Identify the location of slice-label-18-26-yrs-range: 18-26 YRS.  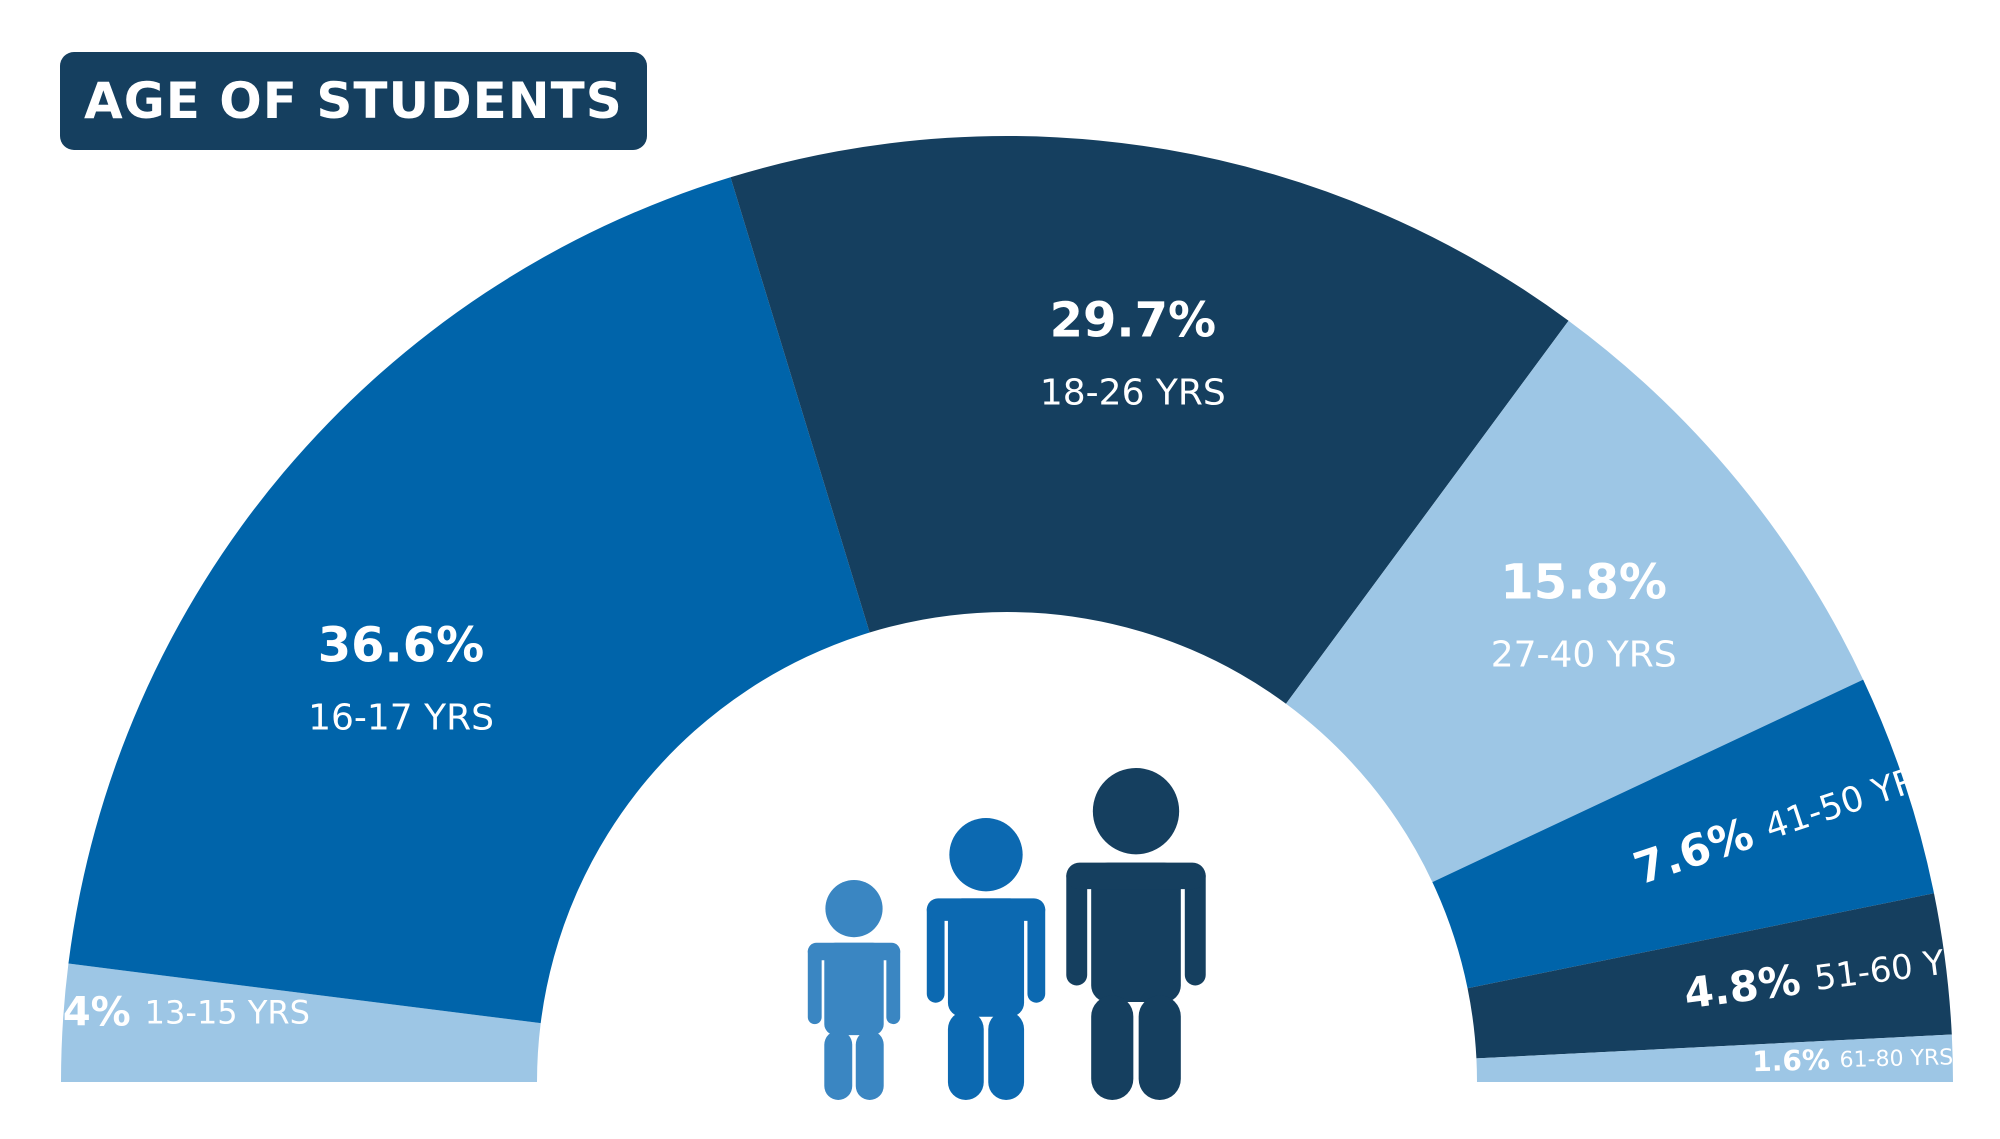
(1133, 393).